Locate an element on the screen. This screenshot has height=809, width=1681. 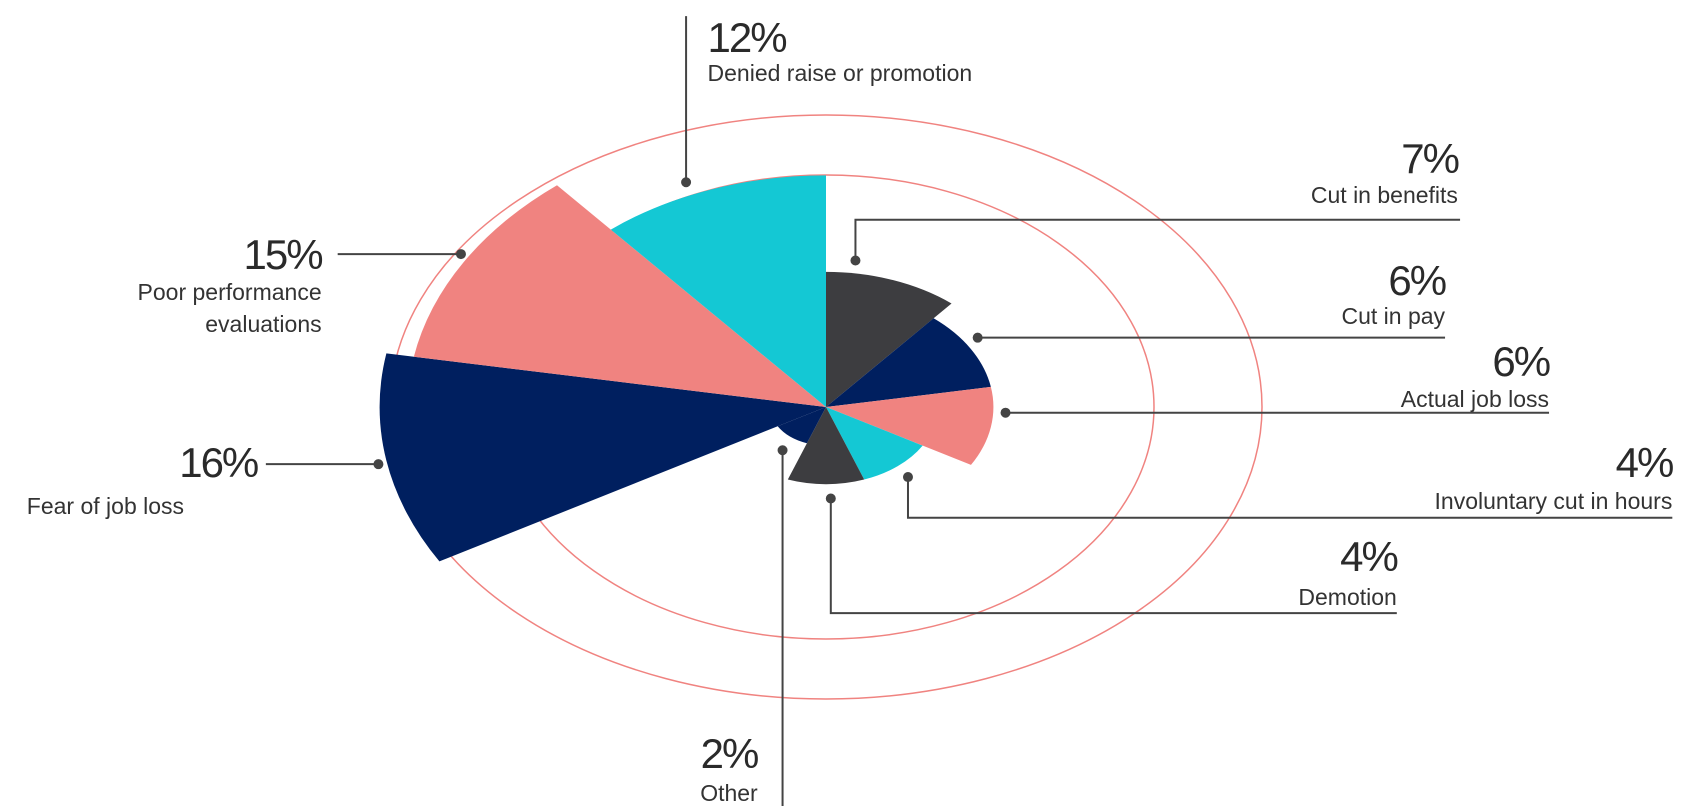
value-label: 12% is located at coordinates (747, 37).